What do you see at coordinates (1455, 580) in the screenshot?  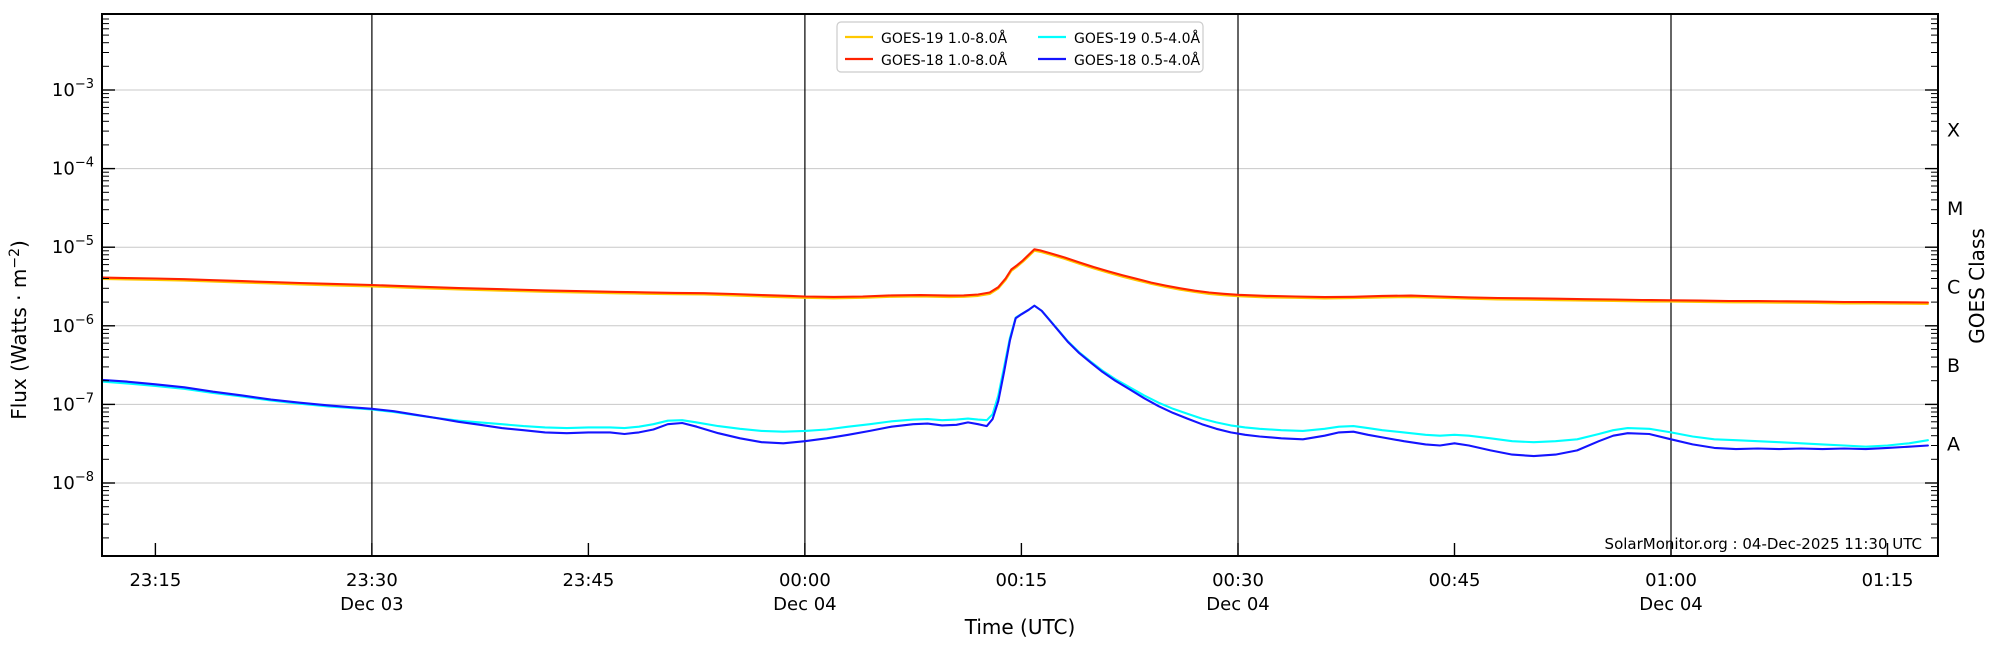 I see `x-axis-tick-label: 00:45` at bounding box center [1455, 580].